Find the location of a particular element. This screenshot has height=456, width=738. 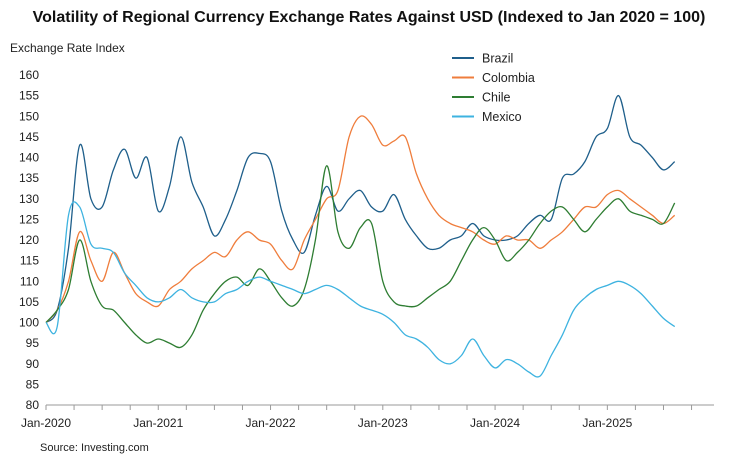

y-tick-label: 120 is located at coordinates (29, 240).